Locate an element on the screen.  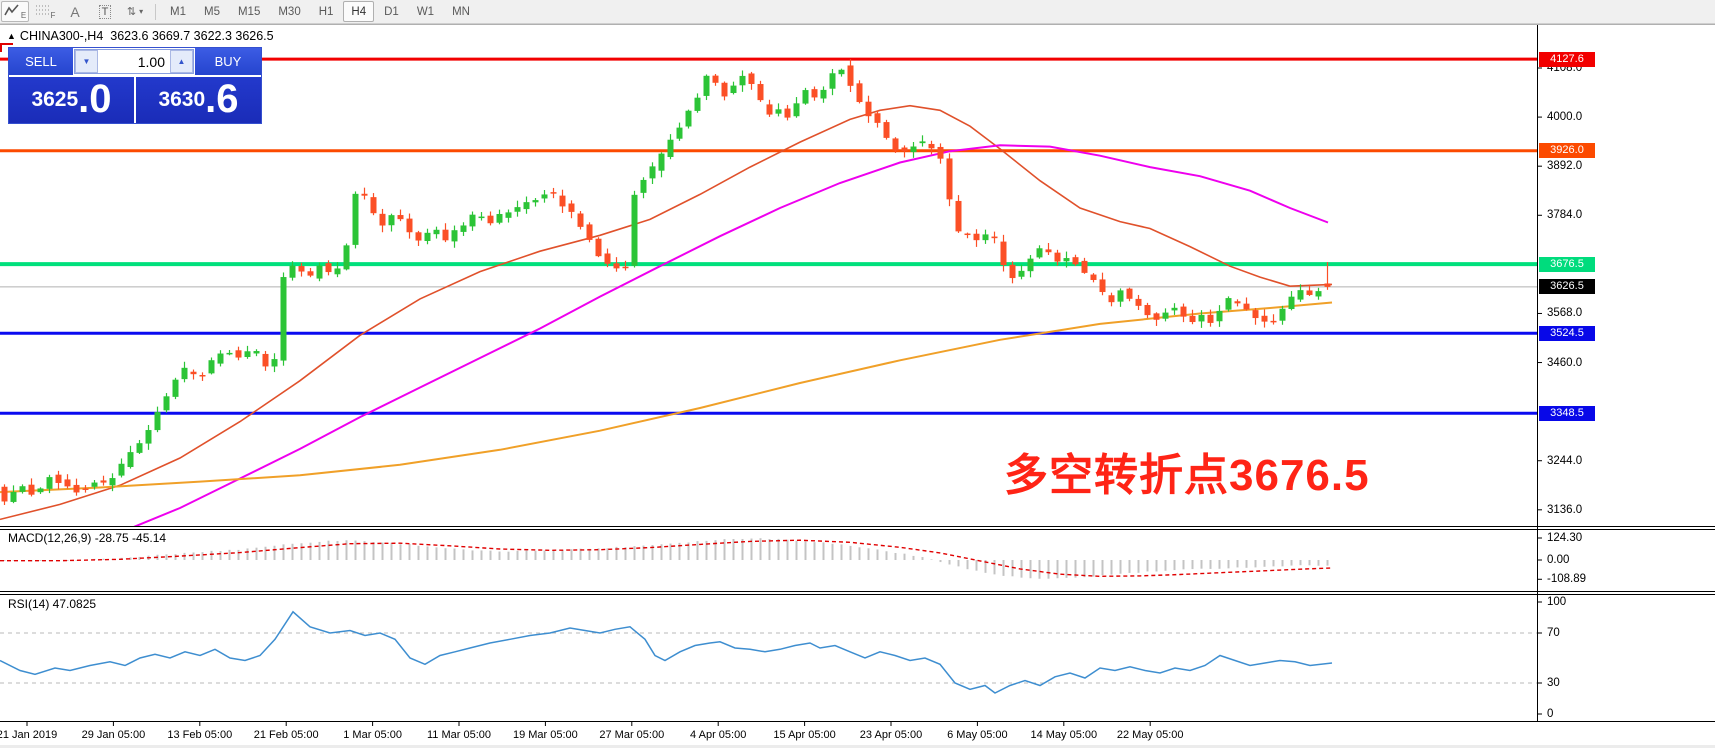
y-axis-label: 3460.0 is located at coordinates (1565, 362).